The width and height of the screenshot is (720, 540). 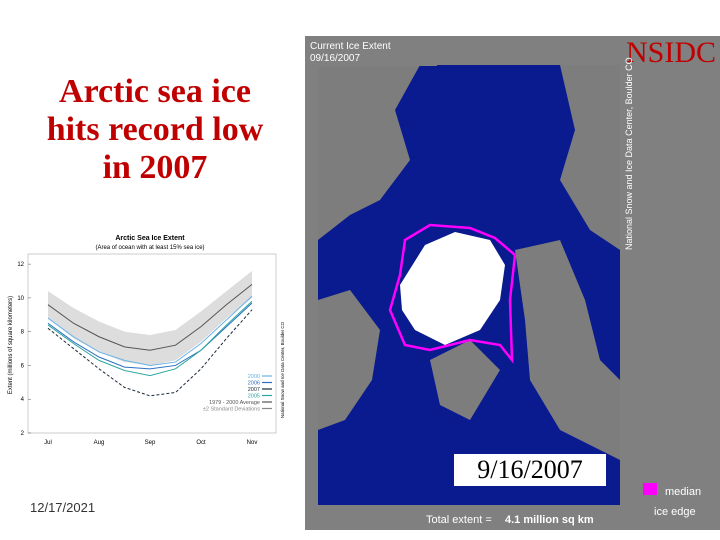 What do you see at coordinates (252, 443) in the screenshot?
I see `x-tick-label: Nov` at bounding box center [252, 443].